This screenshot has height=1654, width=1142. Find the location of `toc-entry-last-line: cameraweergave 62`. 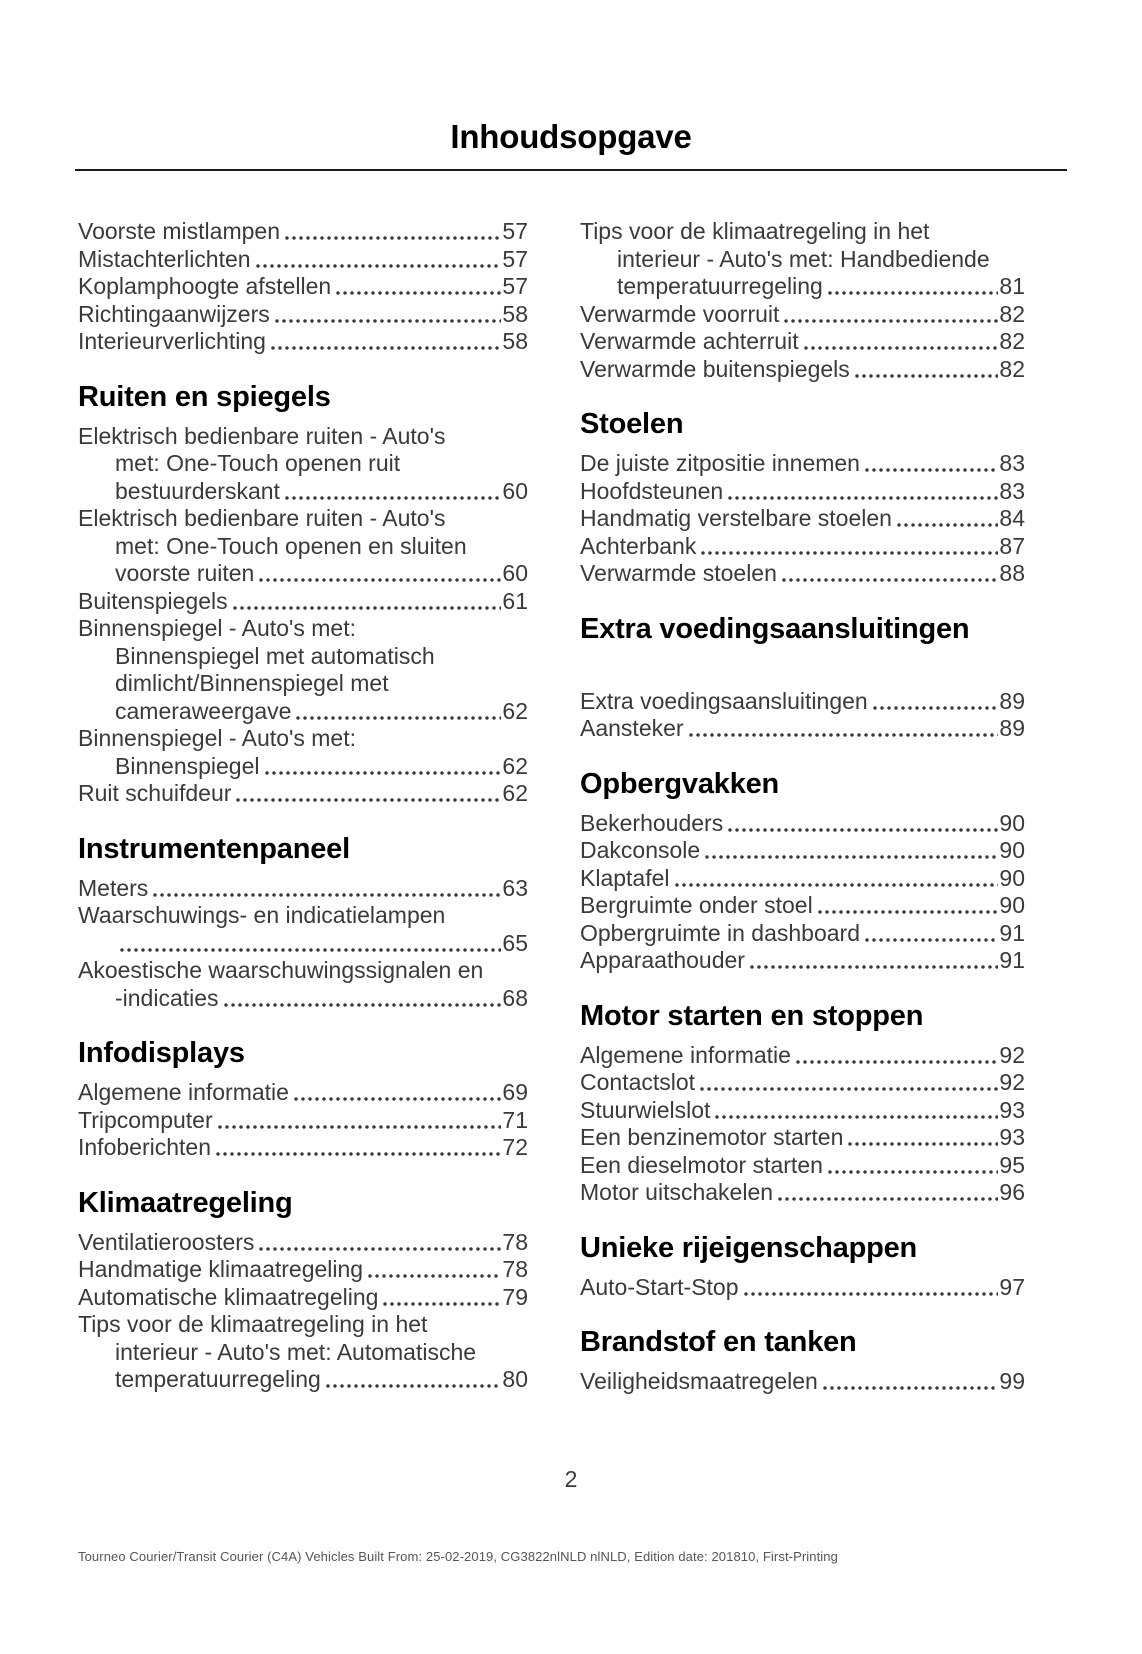

toc-entry-last-line: cameraweergave 62 is located at coordinates (303, 712).